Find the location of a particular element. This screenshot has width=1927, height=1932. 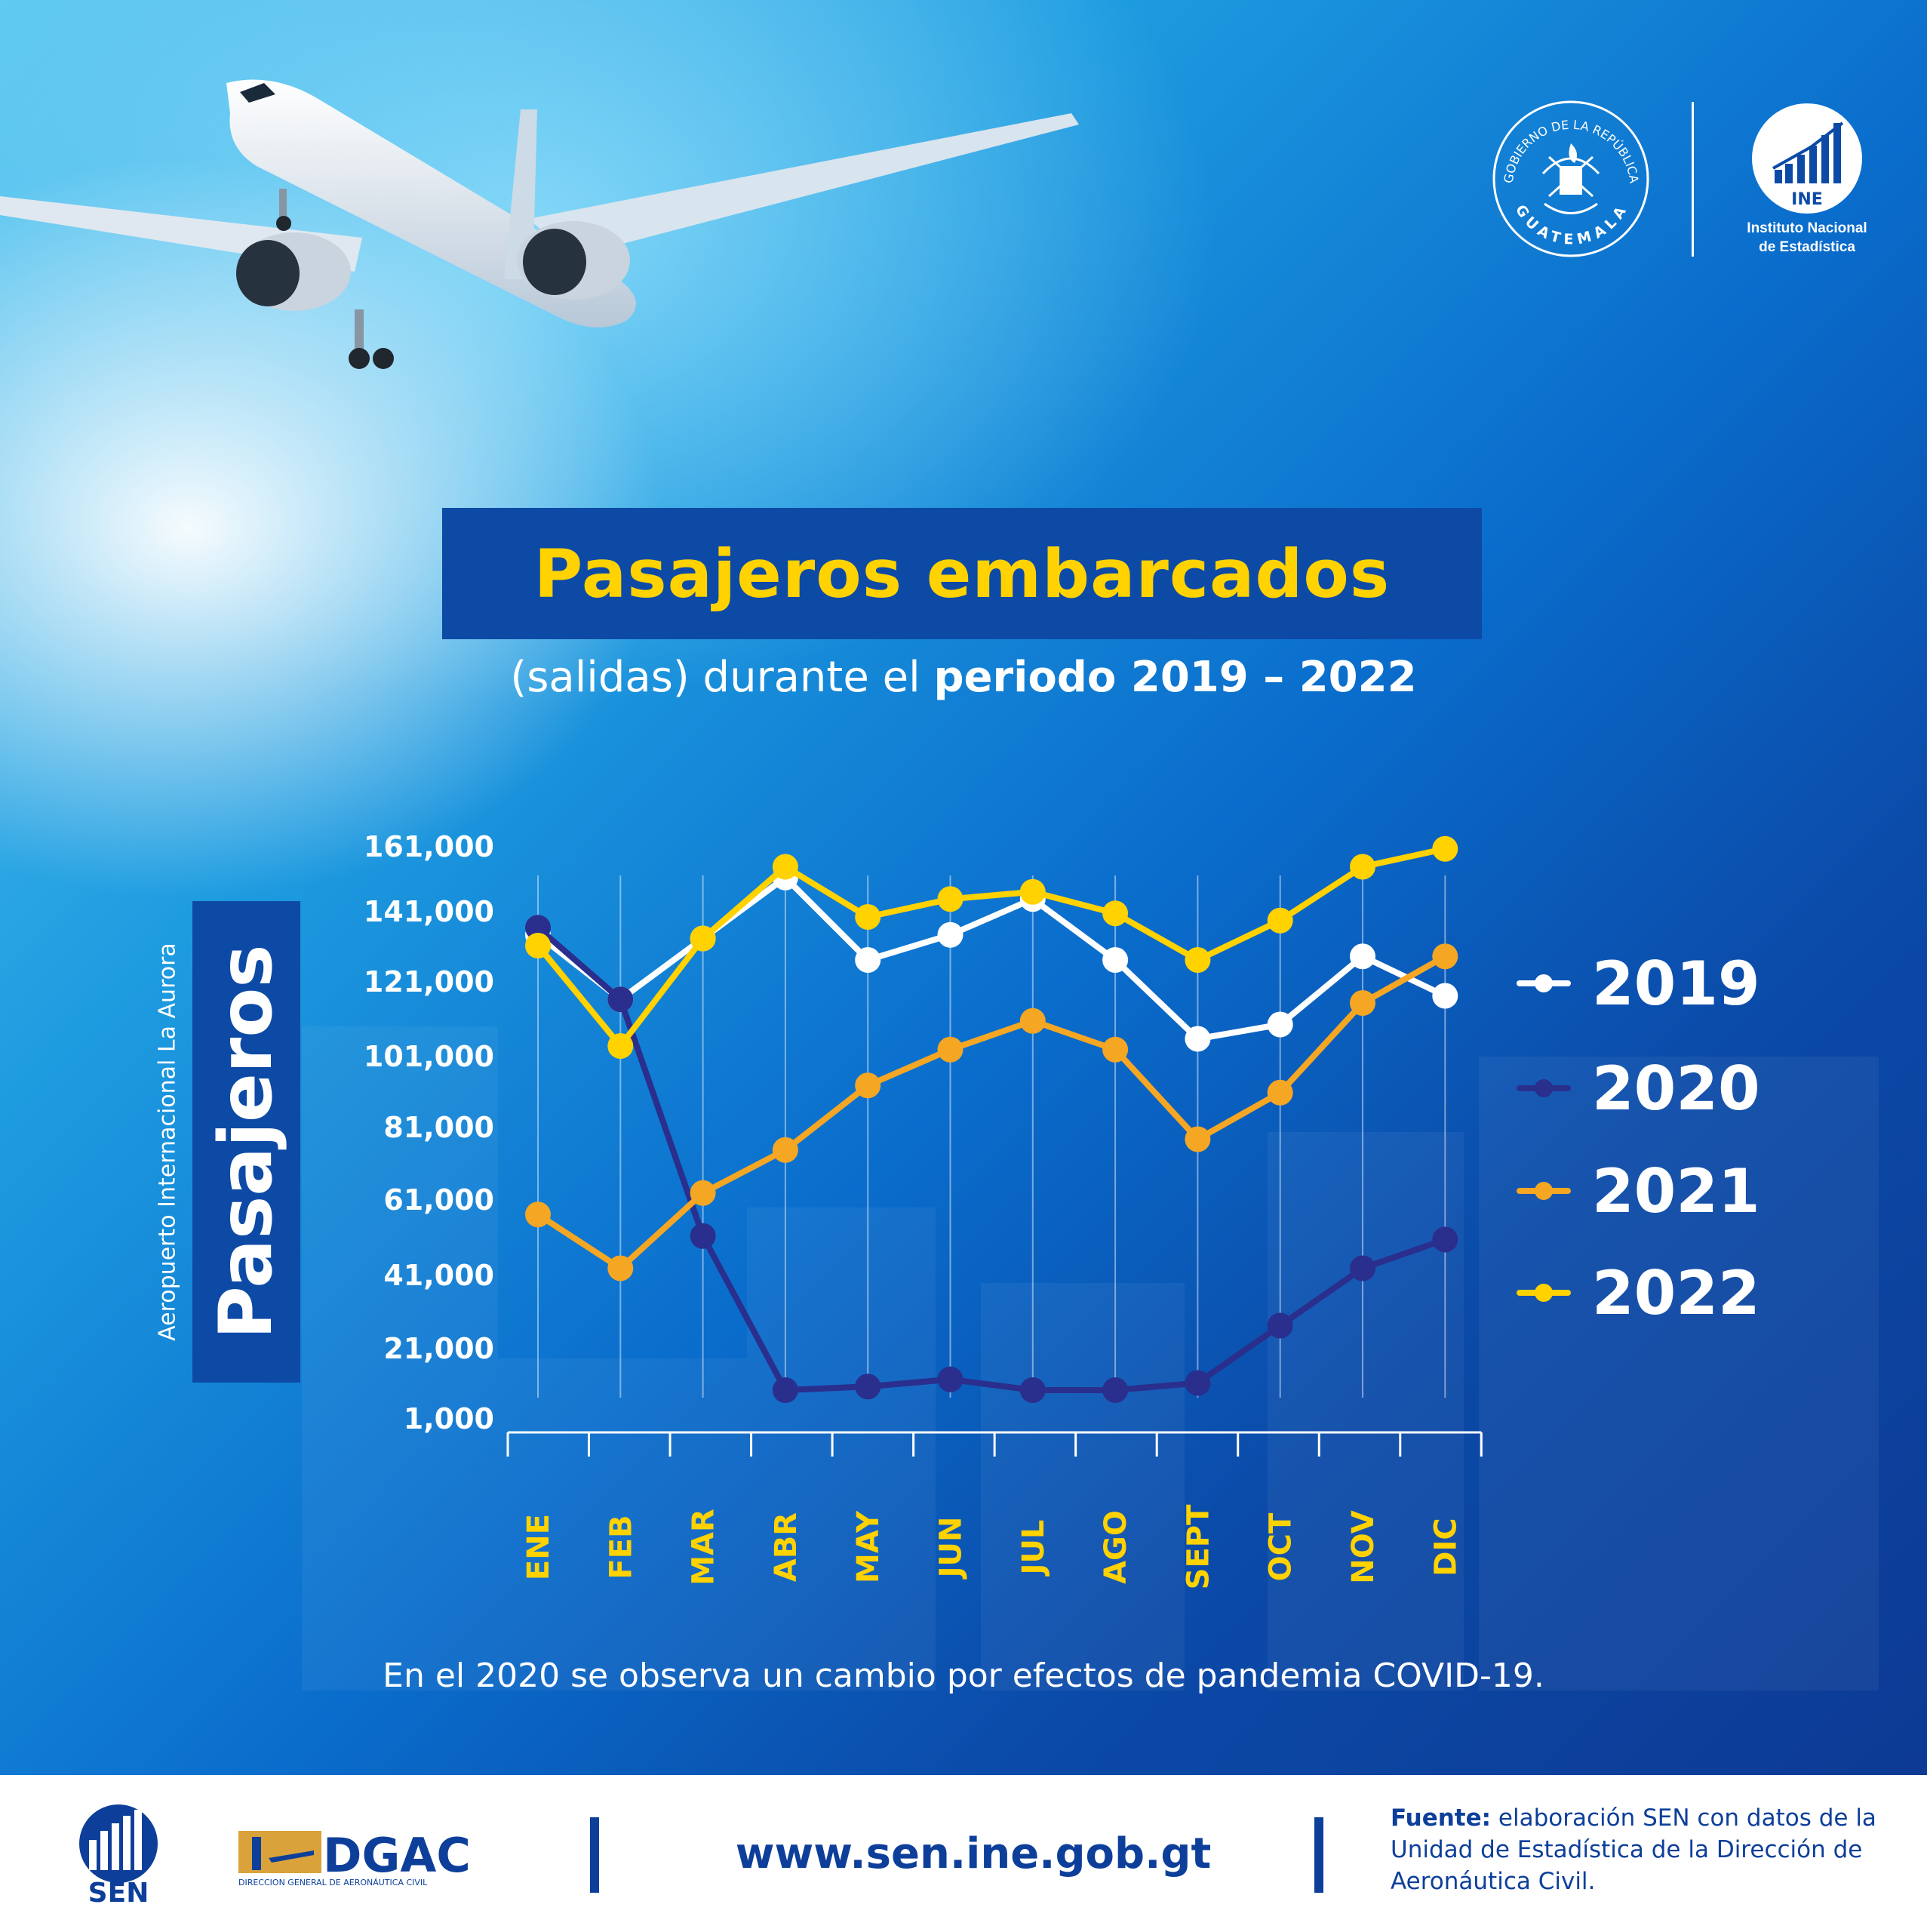

sen-logo: SEN is located at coordinates (118, 1856).